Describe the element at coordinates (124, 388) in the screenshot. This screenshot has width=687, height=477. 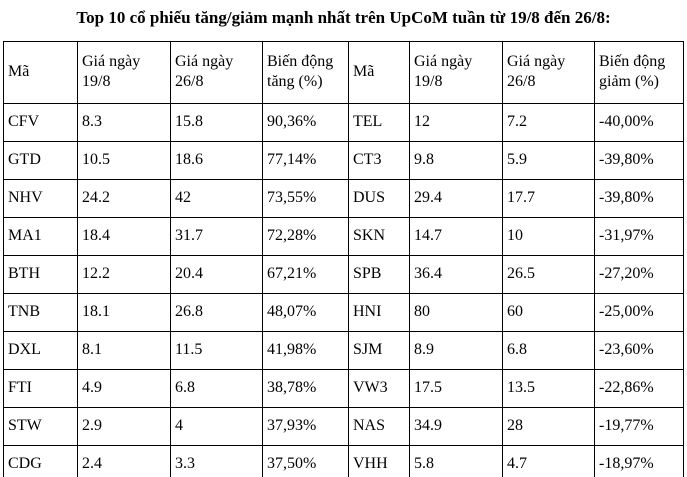
I see `gainer-price-19-8-cell: 4.9` at that location.